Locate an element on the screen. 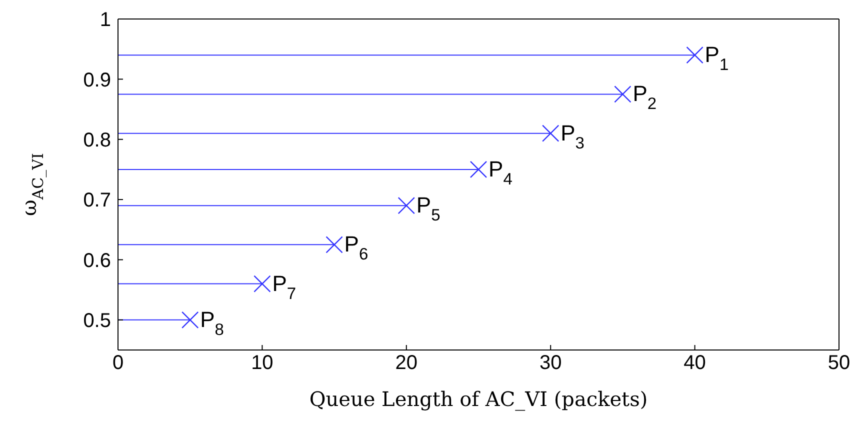 This screenshot has width=868, height=426. x-tick-label: 10 is located at coordinates (262, 363).